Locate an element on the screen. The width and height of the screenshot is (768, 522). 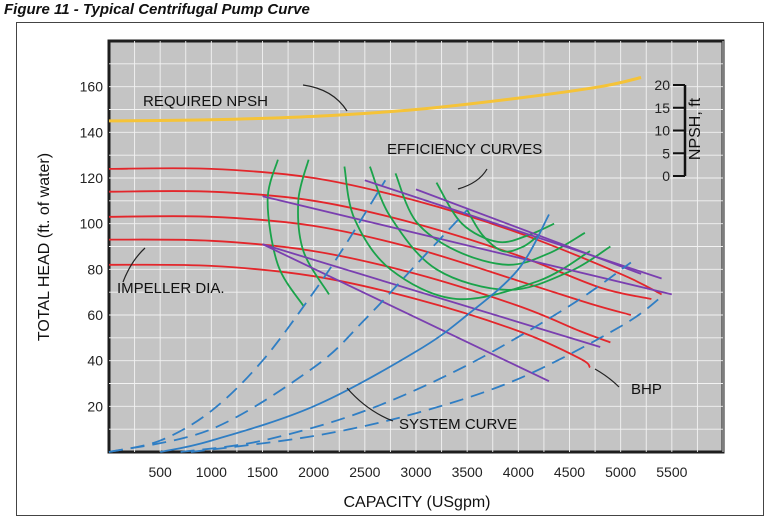
bhp-leader is located at coordinates (607, 378).